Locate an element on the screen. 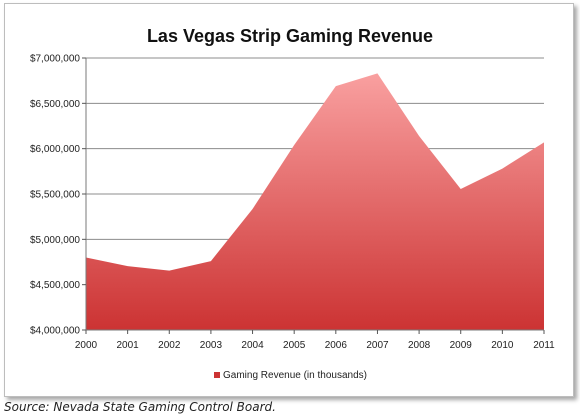  legend-swatch is located at coordinates (217, 375).